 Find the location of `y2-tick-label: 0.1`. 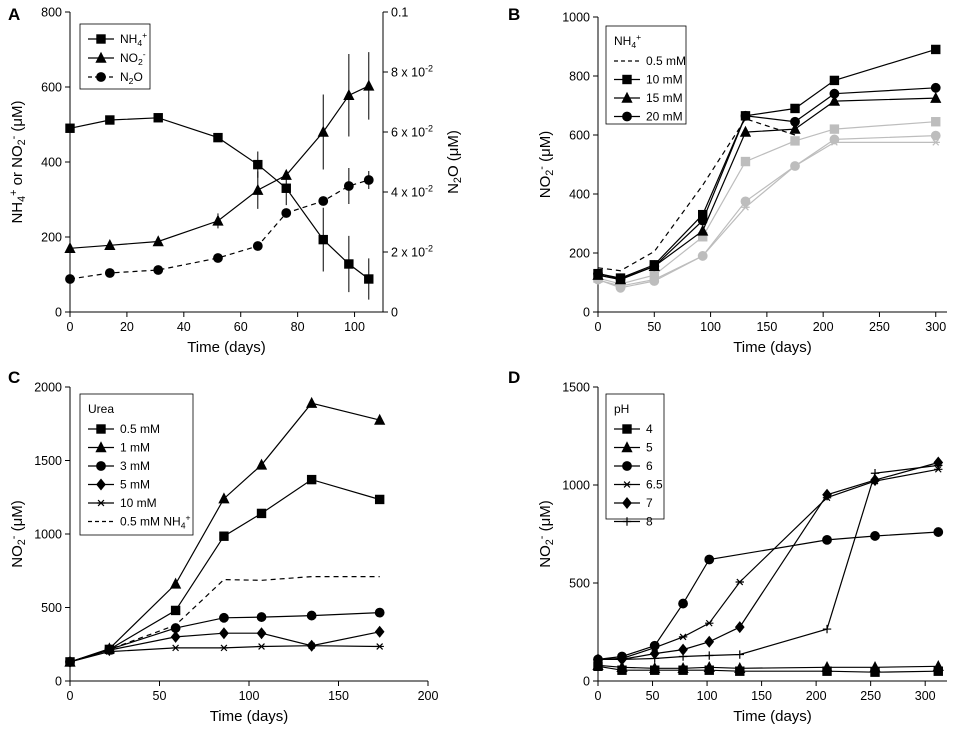

y2-tick-label: 0.1 is located at coordinates (399, 13).